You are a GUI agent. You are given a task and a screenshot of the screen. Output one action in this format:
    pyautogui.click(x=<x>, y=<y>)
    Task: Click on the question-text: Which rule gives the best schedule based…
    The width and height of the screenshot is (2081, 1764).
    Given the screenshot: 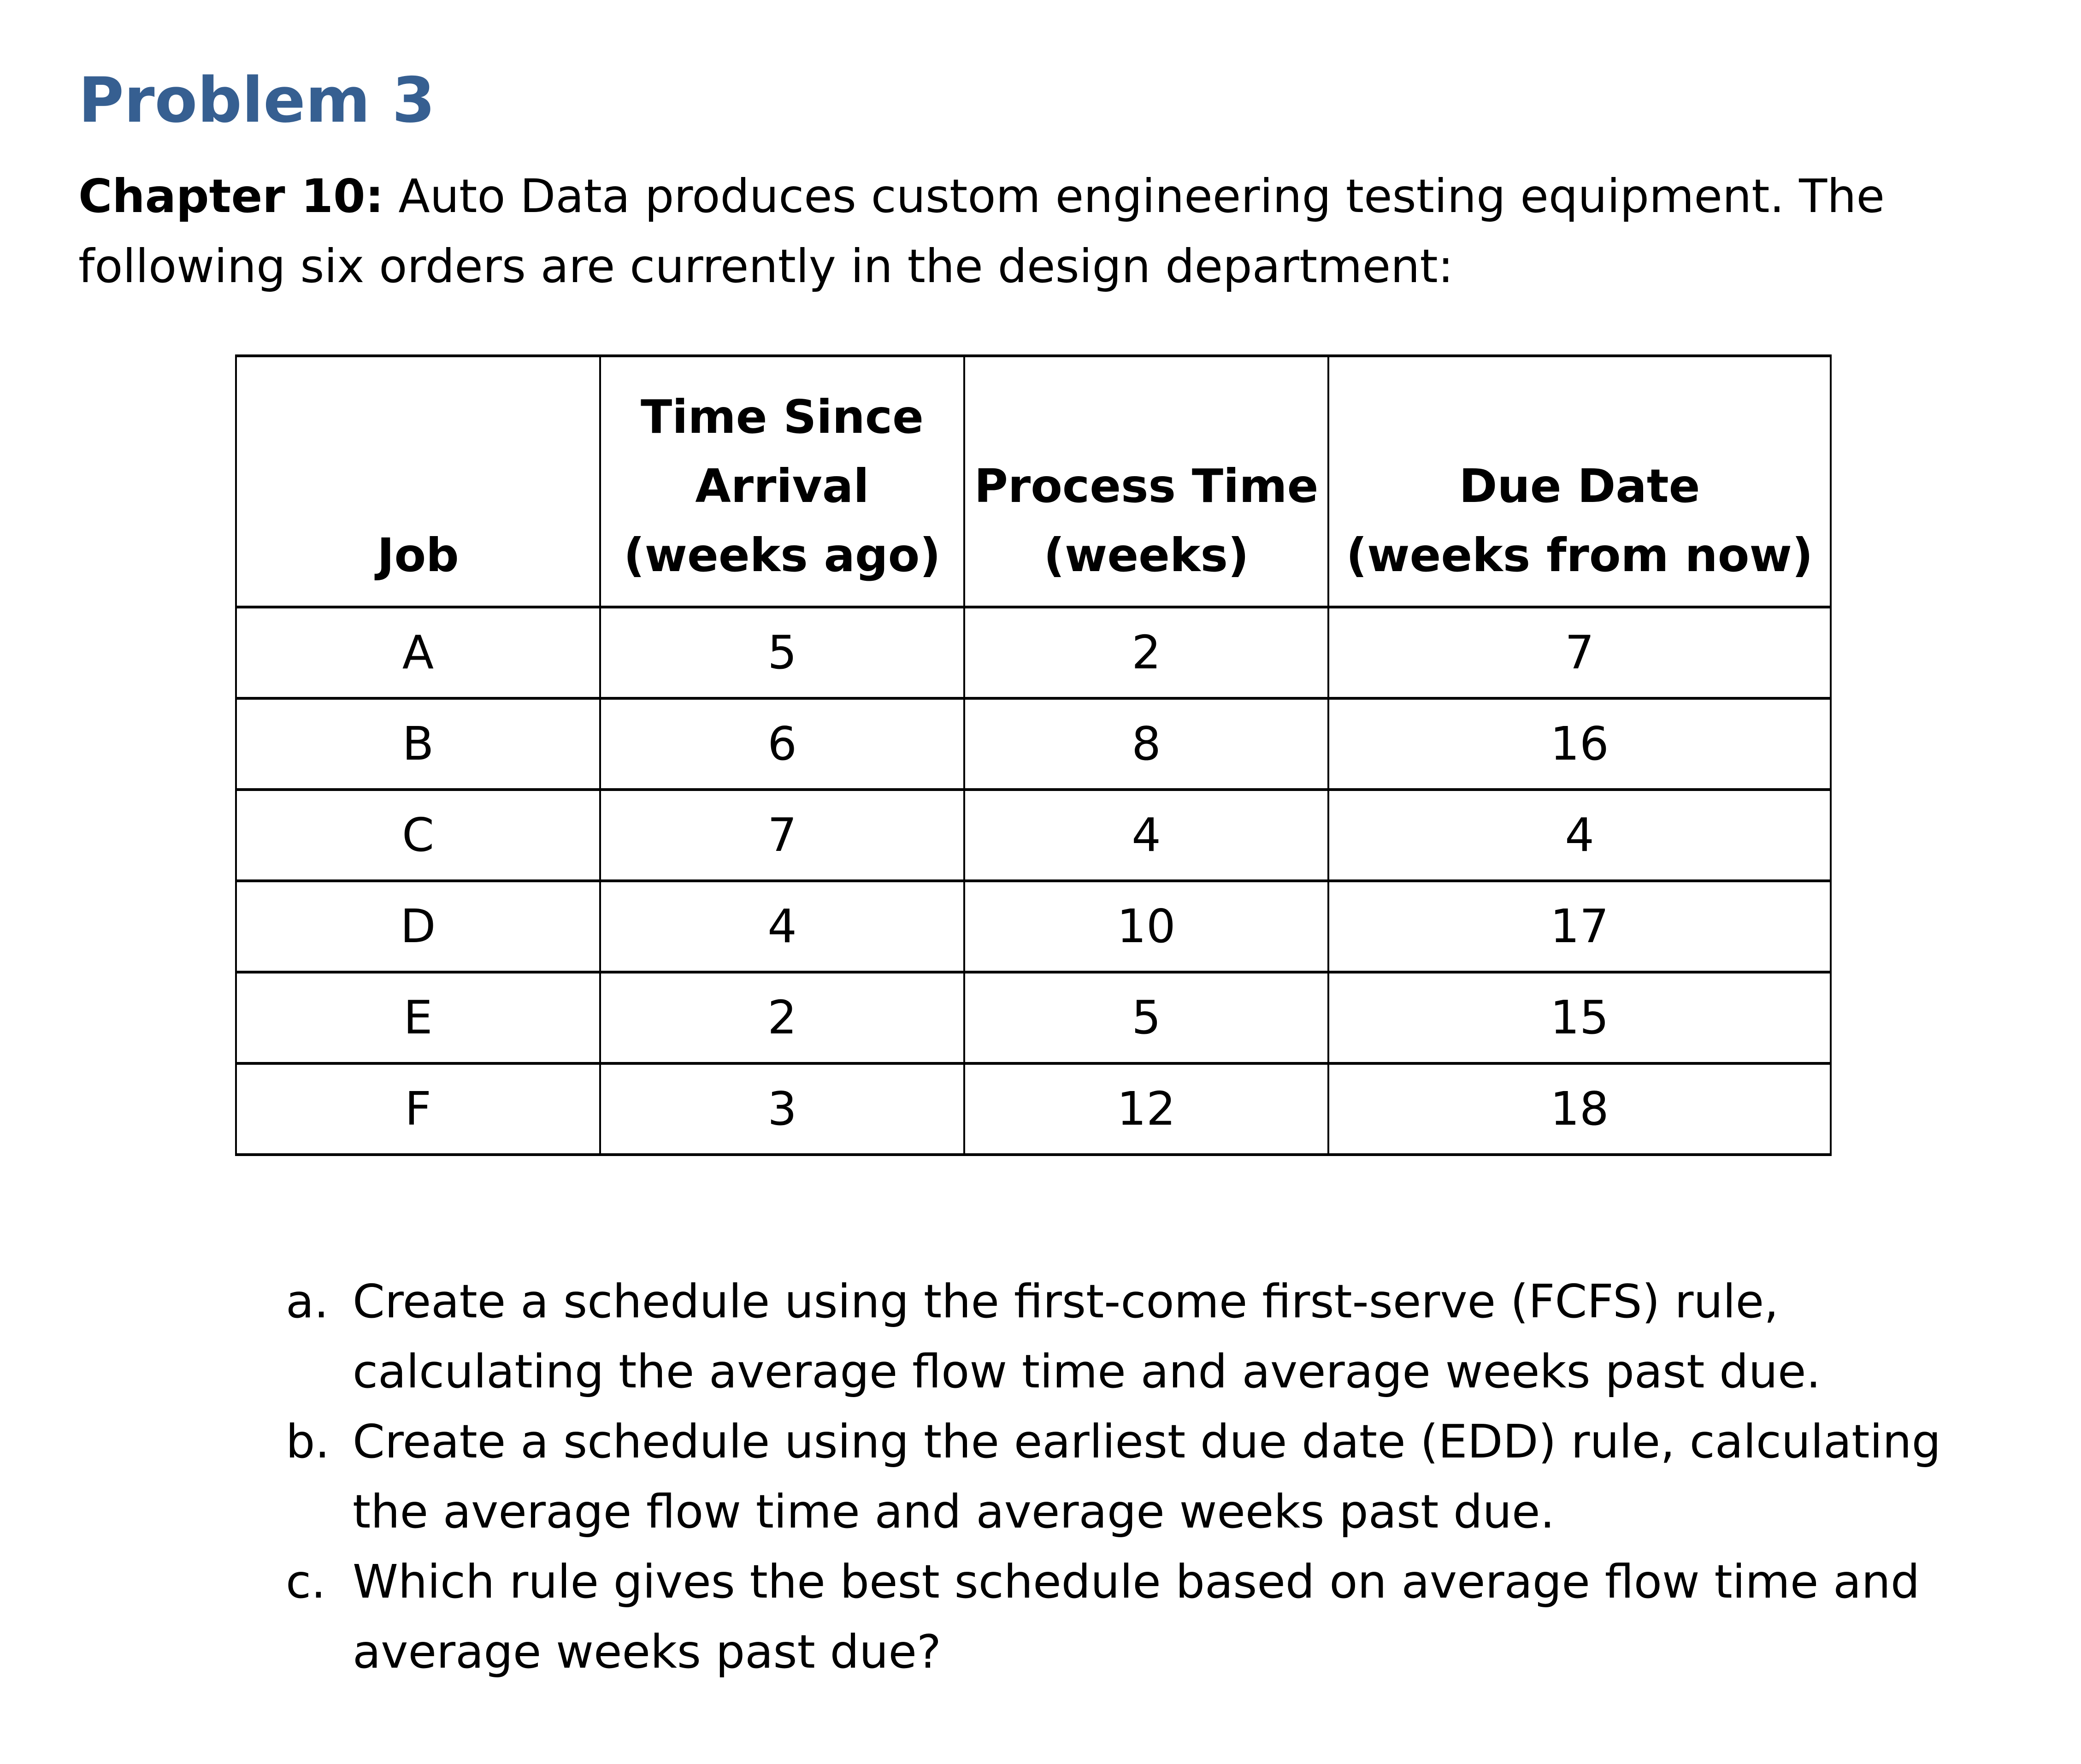 What is the action you would take?
    pyautogui.click(x=1137, y=1617)
    